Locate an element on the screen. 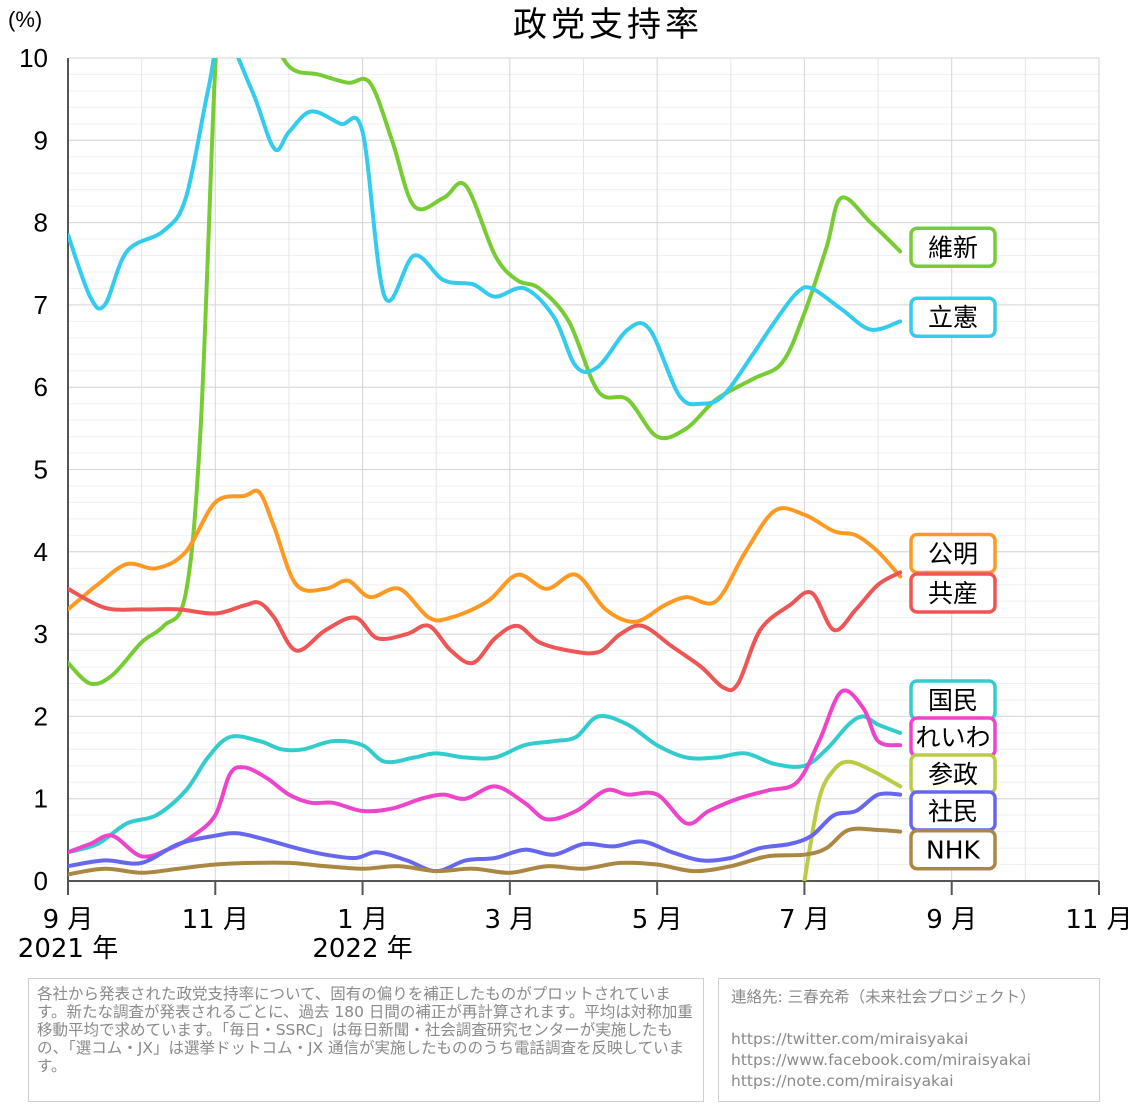  y-axis-unit: (%) is located at coordinates (25, 19).